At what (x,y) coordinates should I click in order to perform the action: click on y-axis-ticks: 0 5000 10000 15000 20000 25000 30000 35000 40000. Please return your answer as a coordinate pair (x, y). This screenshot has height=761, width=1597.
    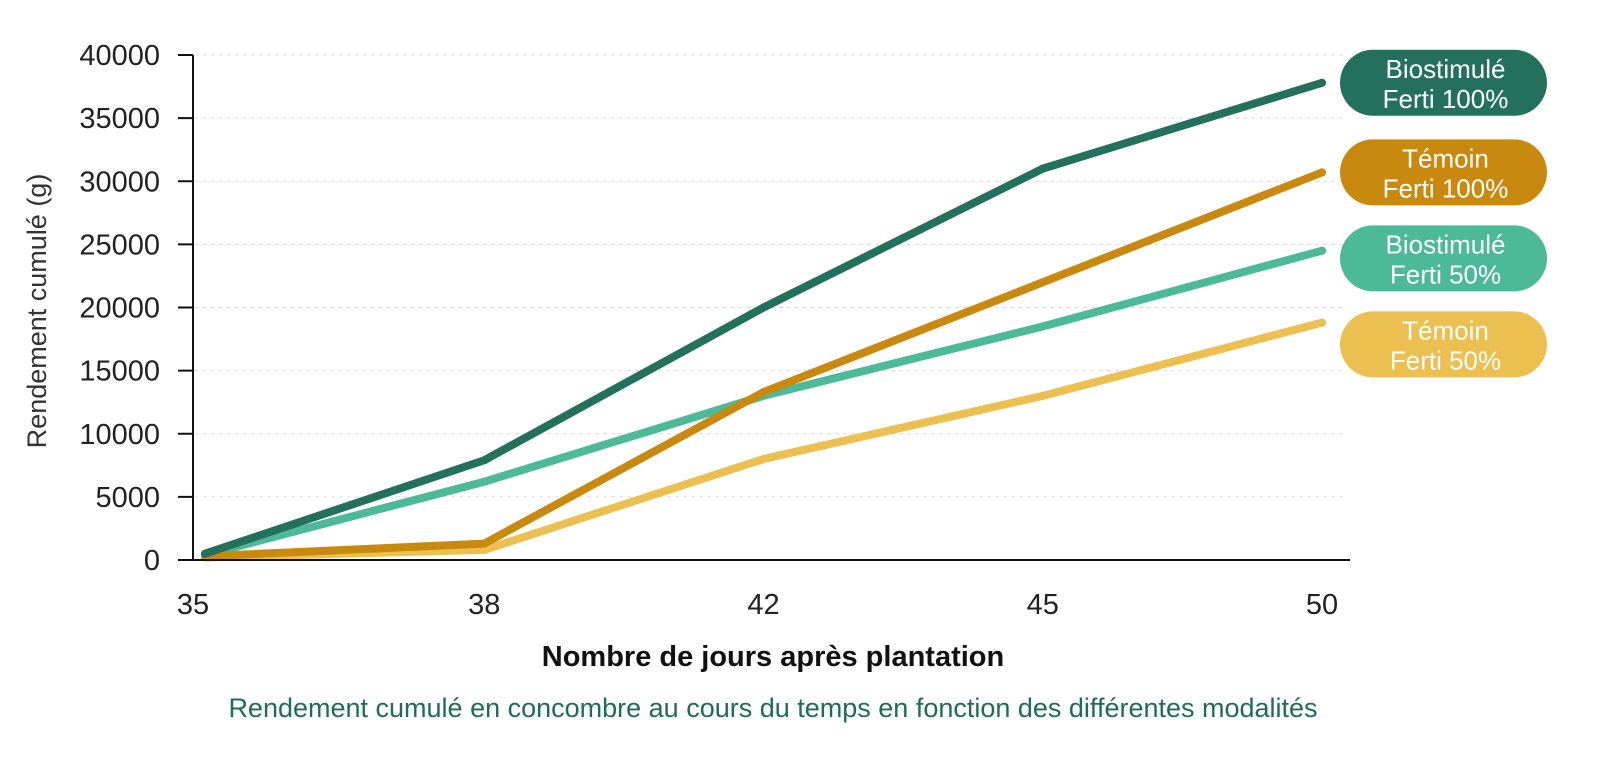
    Looking at the image, I should click on (136, 308).